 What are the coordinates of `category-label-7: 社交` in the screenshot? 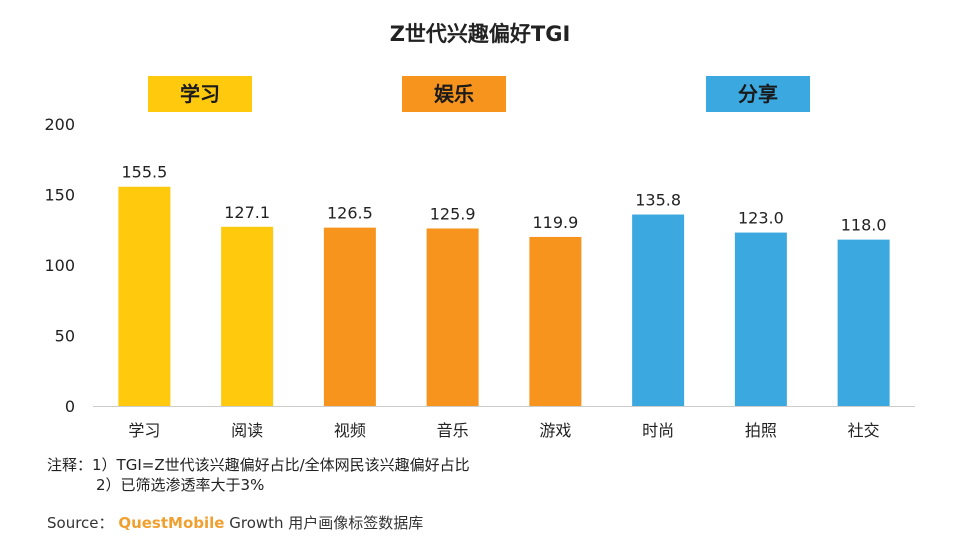 It's located at (864, 430).